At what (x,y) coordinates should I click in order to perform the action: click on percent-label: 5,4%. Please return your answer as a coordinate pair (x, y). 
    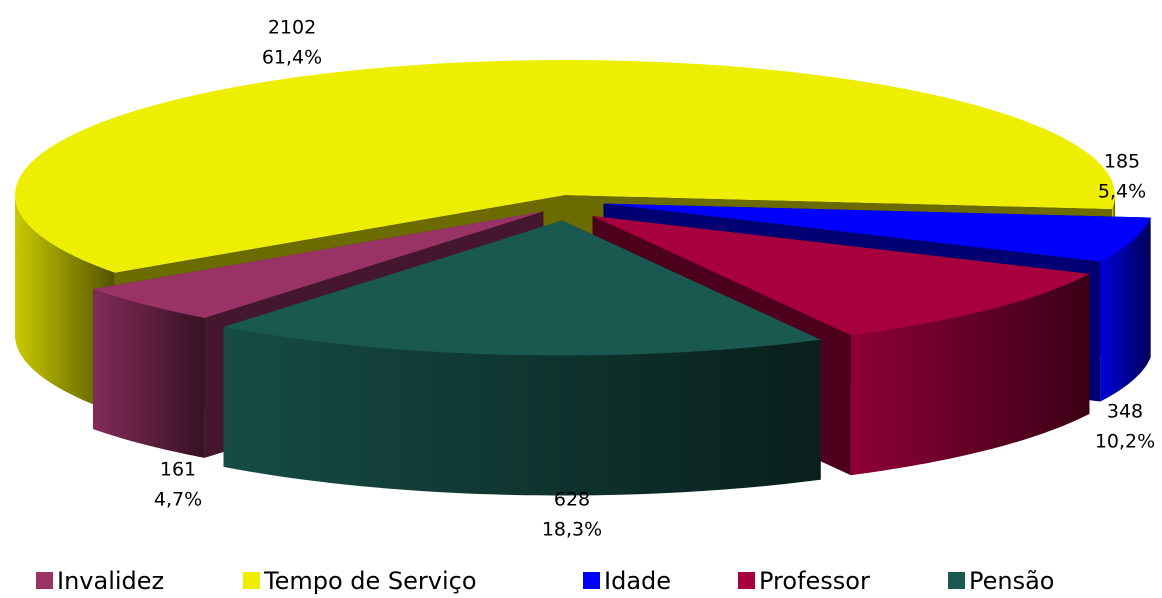
    Looking at the image, I should click on (1122, 192).